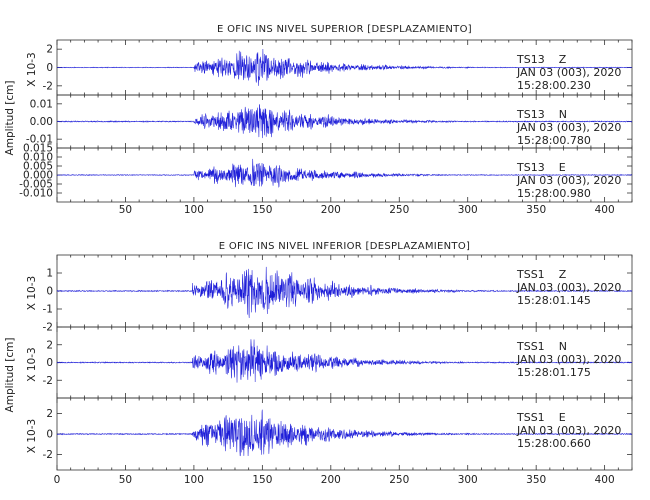 This screenshot has height=500, width=650. I want to click on x-tick-label: 0, so click(57, 480).